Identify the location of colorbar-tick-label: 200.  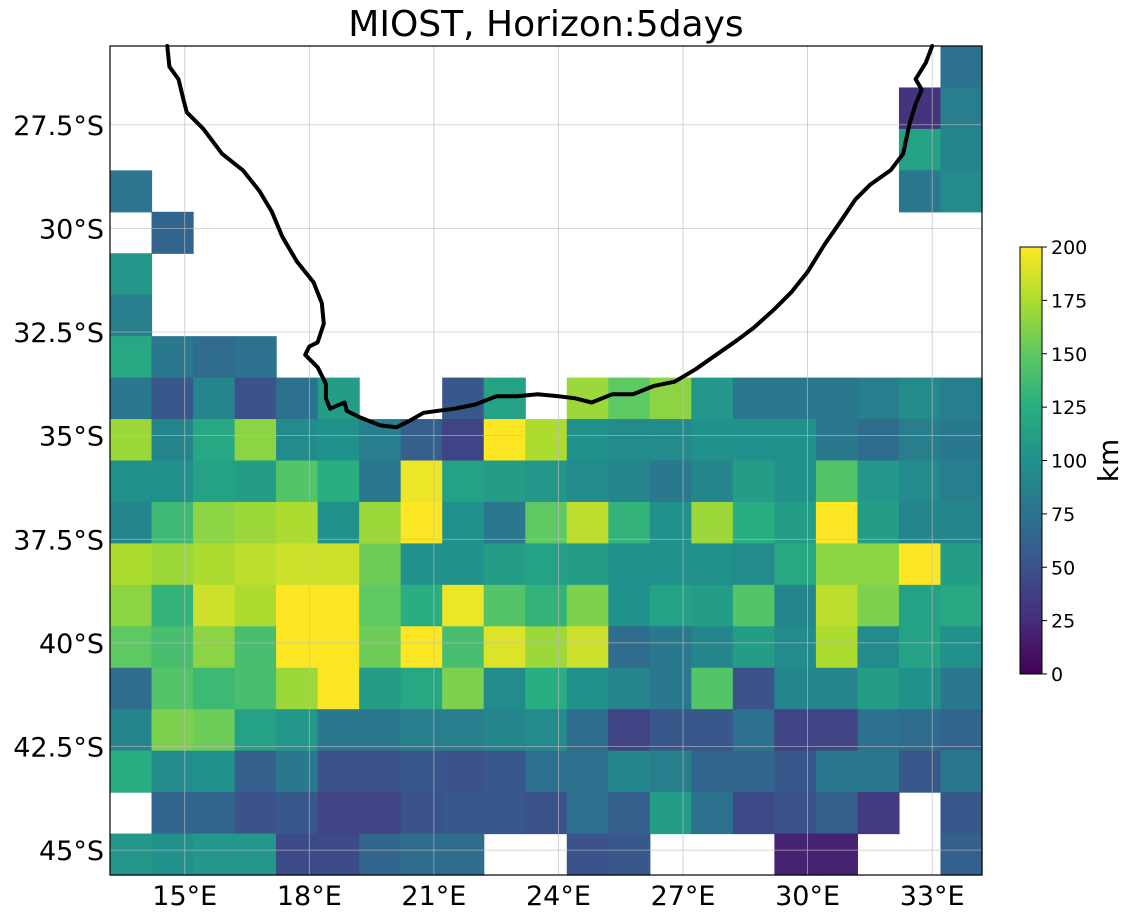
(1069, 248).